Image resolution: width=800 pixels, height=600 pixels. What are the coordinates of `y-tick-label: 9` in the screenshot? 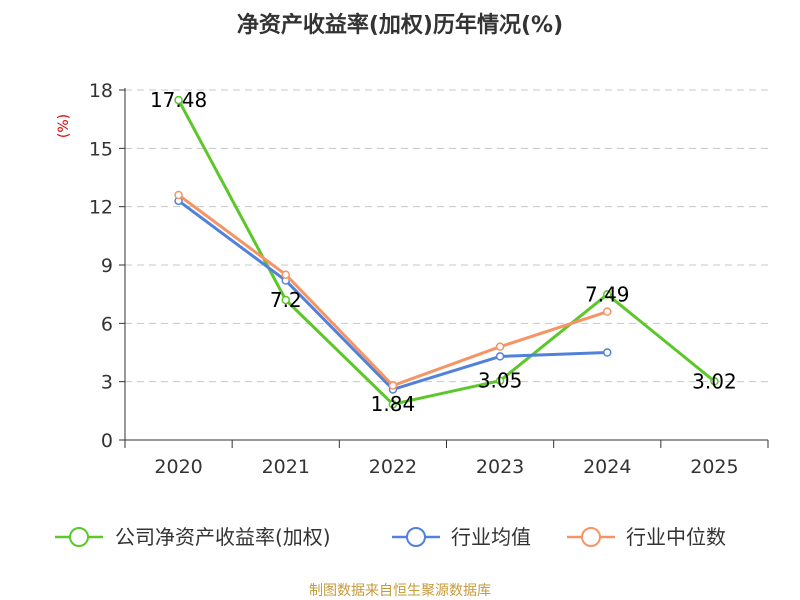 It's located at (107, 266).